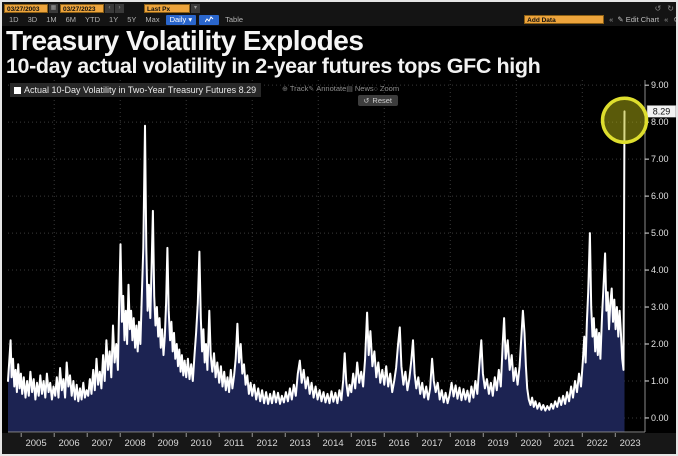  Describe the element at coordinates (201, 443) in the screenshot. I see `svg-text: 2010` at that location.